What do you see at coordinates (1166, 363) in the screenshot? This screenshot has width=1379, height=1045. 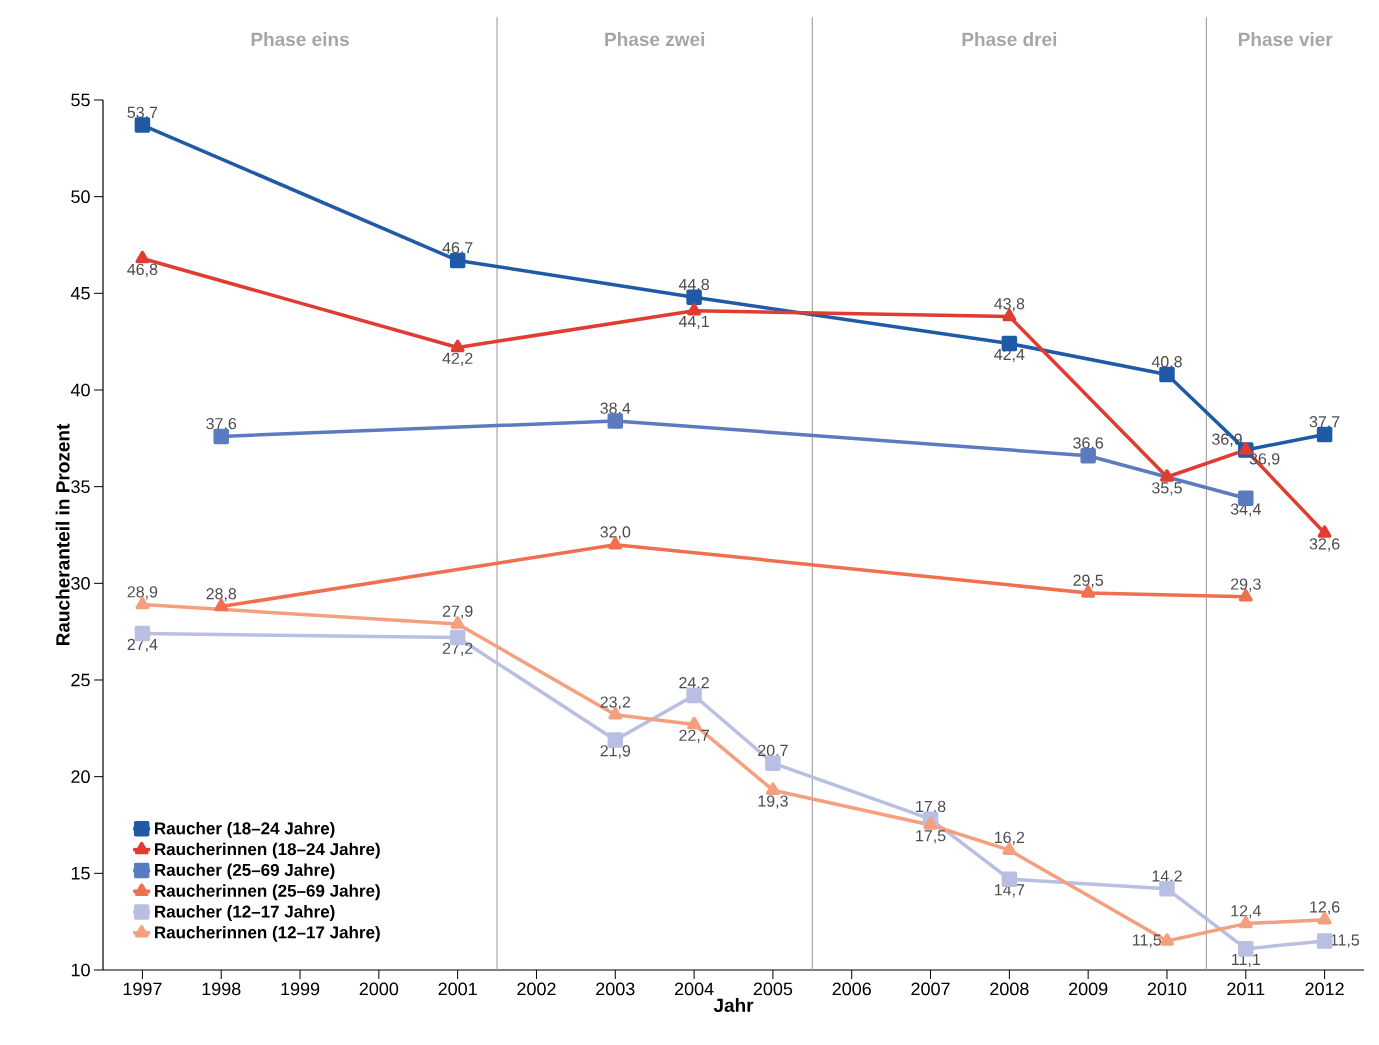 I see `data-label: 40,8` at bounding box center [1166, 363].